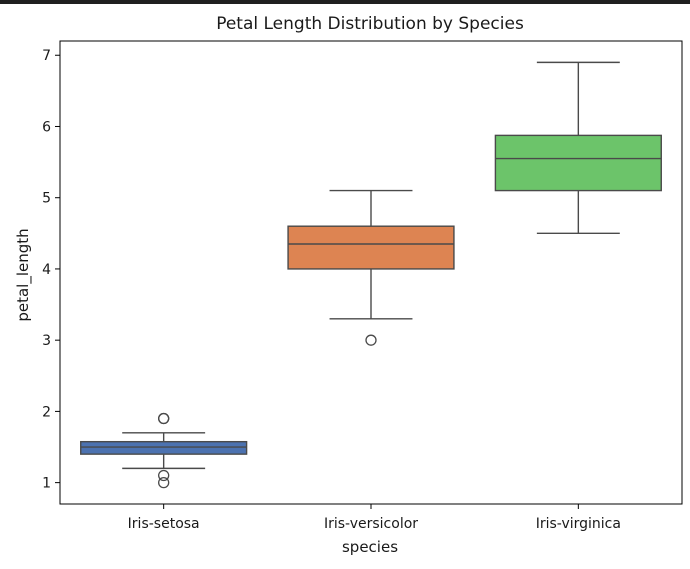  I want to click on y-tick-label: 7, so click(46, 56).